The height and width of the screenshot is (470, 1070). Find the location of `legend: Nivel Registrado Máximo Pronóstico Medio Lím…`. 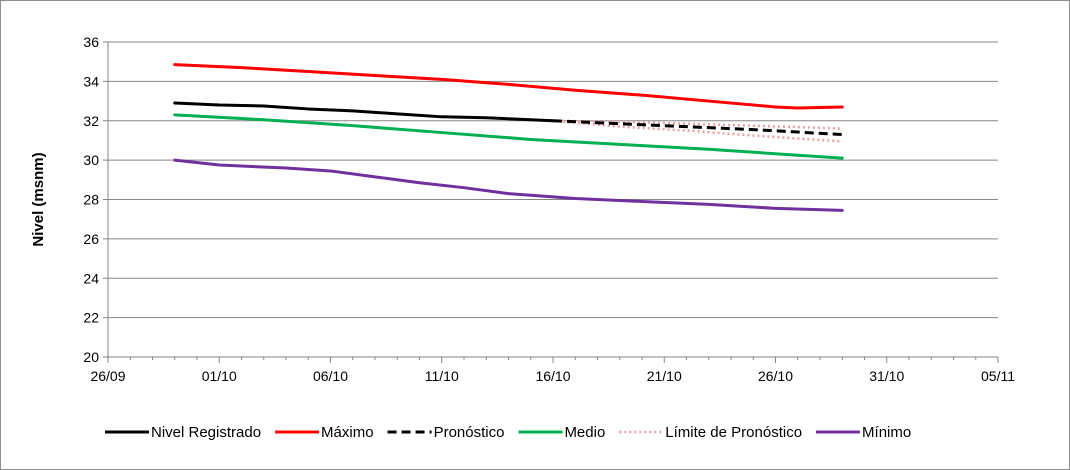

legend: Nivel Registrado Máximo Pronóstico Medio Lím… is located at coordinates (508, 432).